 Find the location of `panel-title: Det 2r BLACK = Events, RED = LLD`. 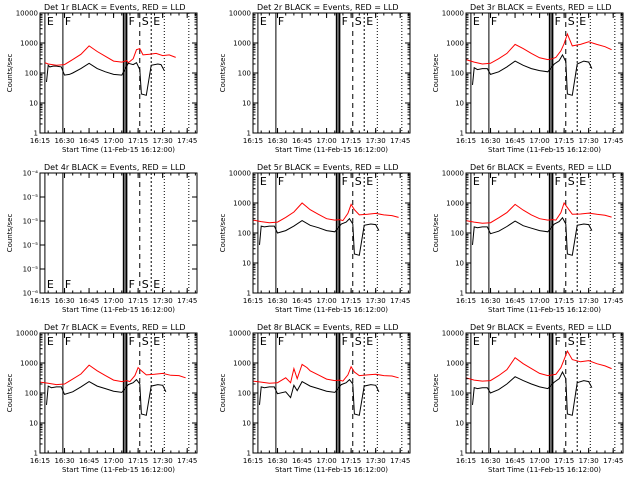

panel-title: Det 2r BLACK = Events, RED = LLD is located at coordinates (328, 7).